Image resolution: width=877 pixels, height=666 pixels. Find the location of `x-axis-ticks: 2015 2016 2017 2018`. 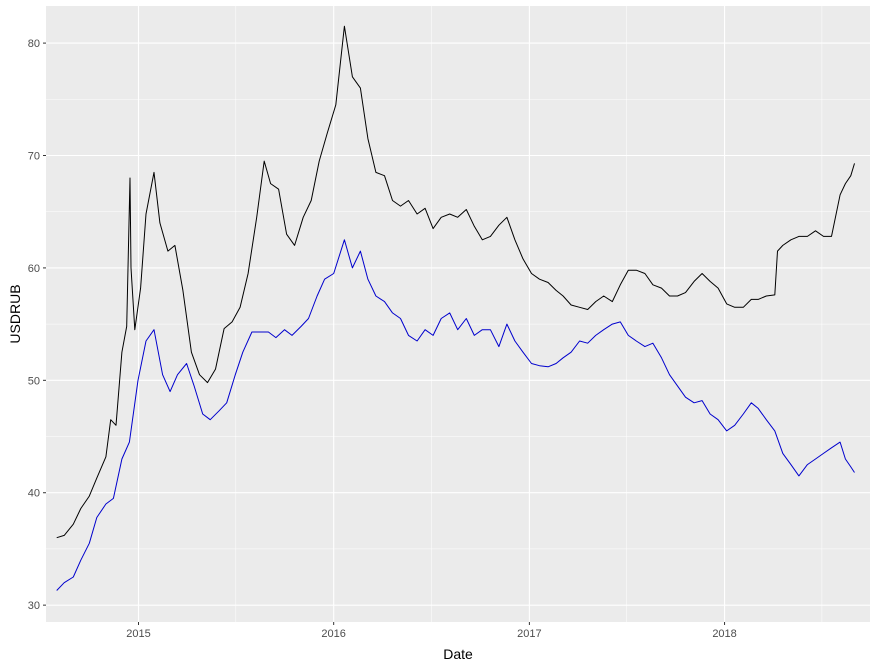

x-axis-ticks: 2015 2016 2017 2018 is located at coordinates (431, 631).